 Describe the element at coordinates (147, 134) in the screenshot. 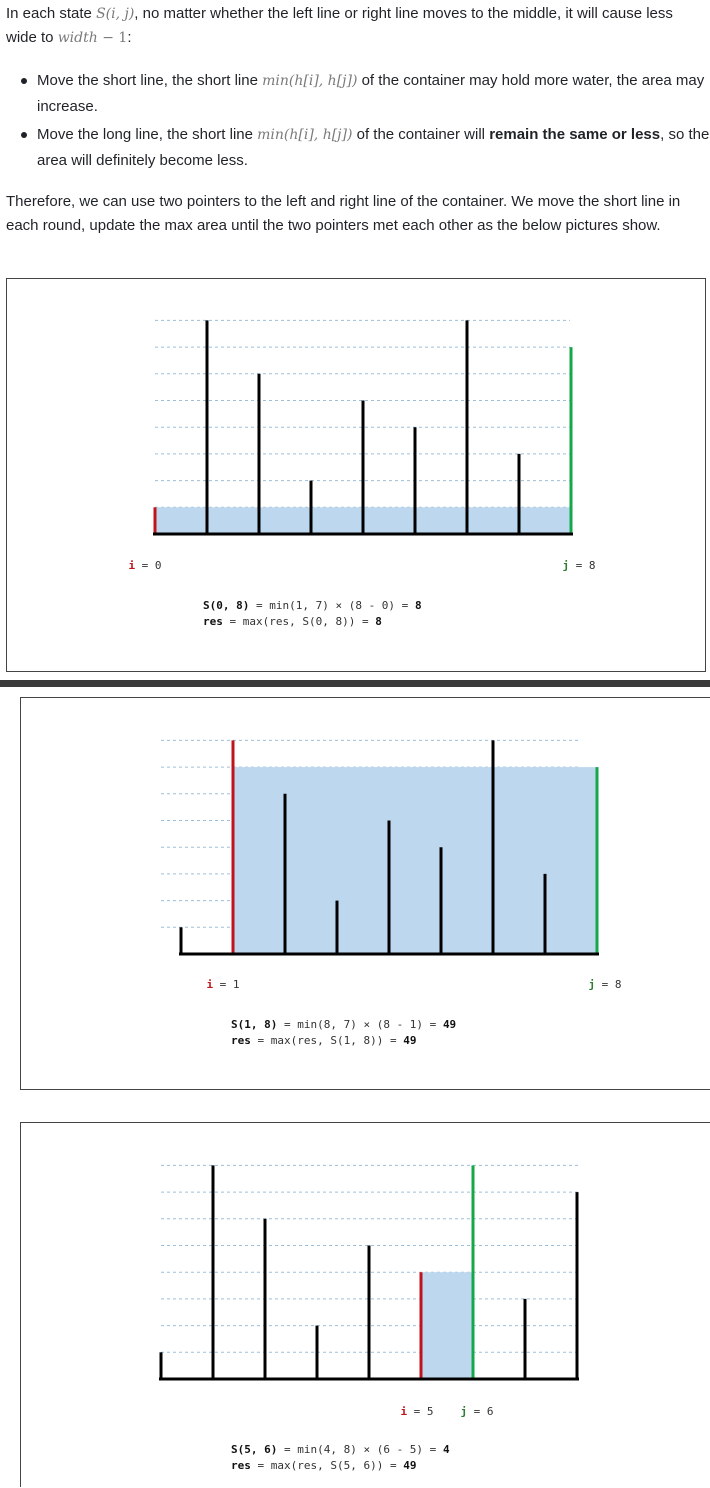

I see `bullet-text: Move the long line, the short line` at that location.